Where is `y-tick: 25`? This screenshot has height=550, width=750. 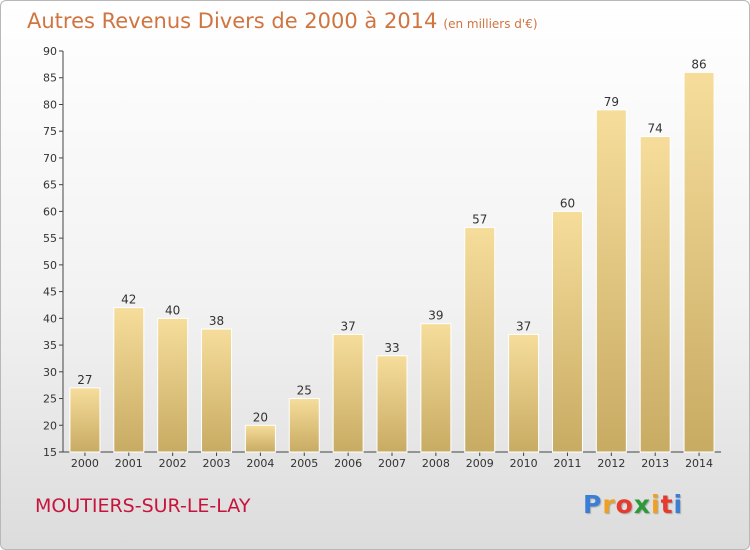
y-tick: 25 is located at coordinates (53, 399).